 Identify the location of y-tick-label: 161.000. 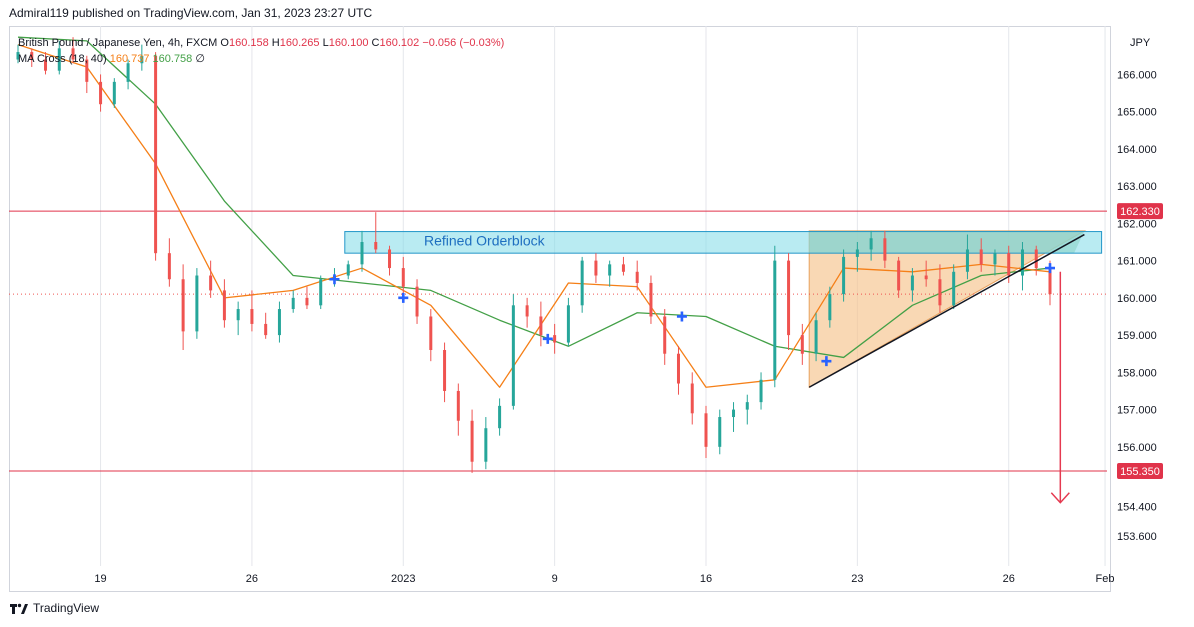
(1137, 262).